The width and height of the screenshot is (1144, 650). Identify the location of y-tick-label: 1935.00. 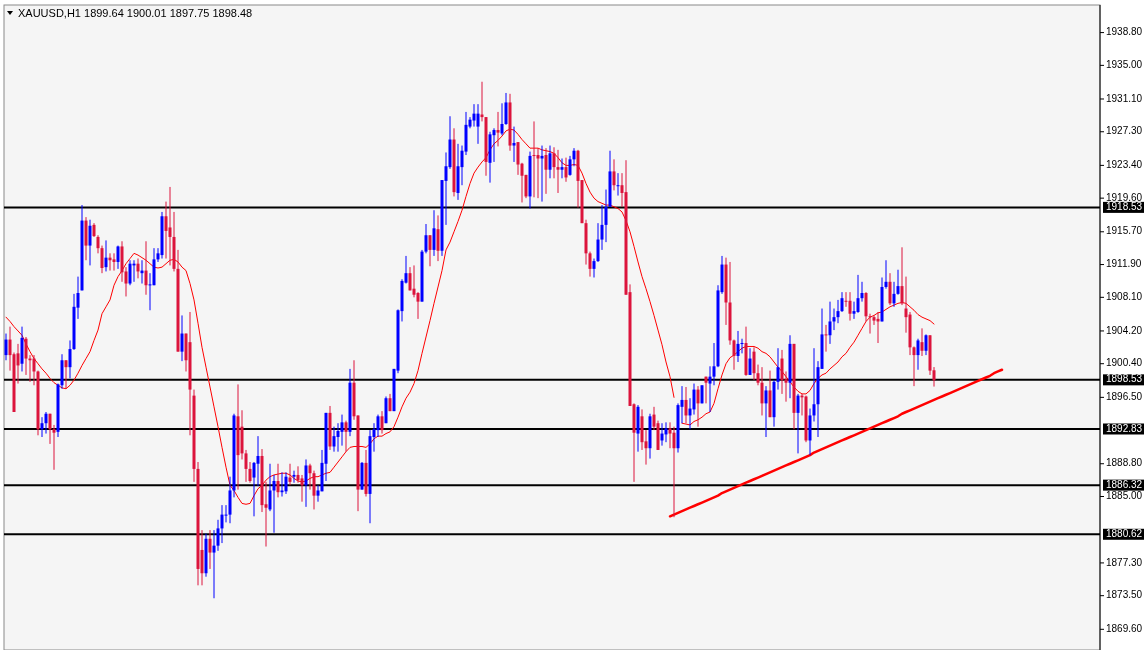
(1124, 64).